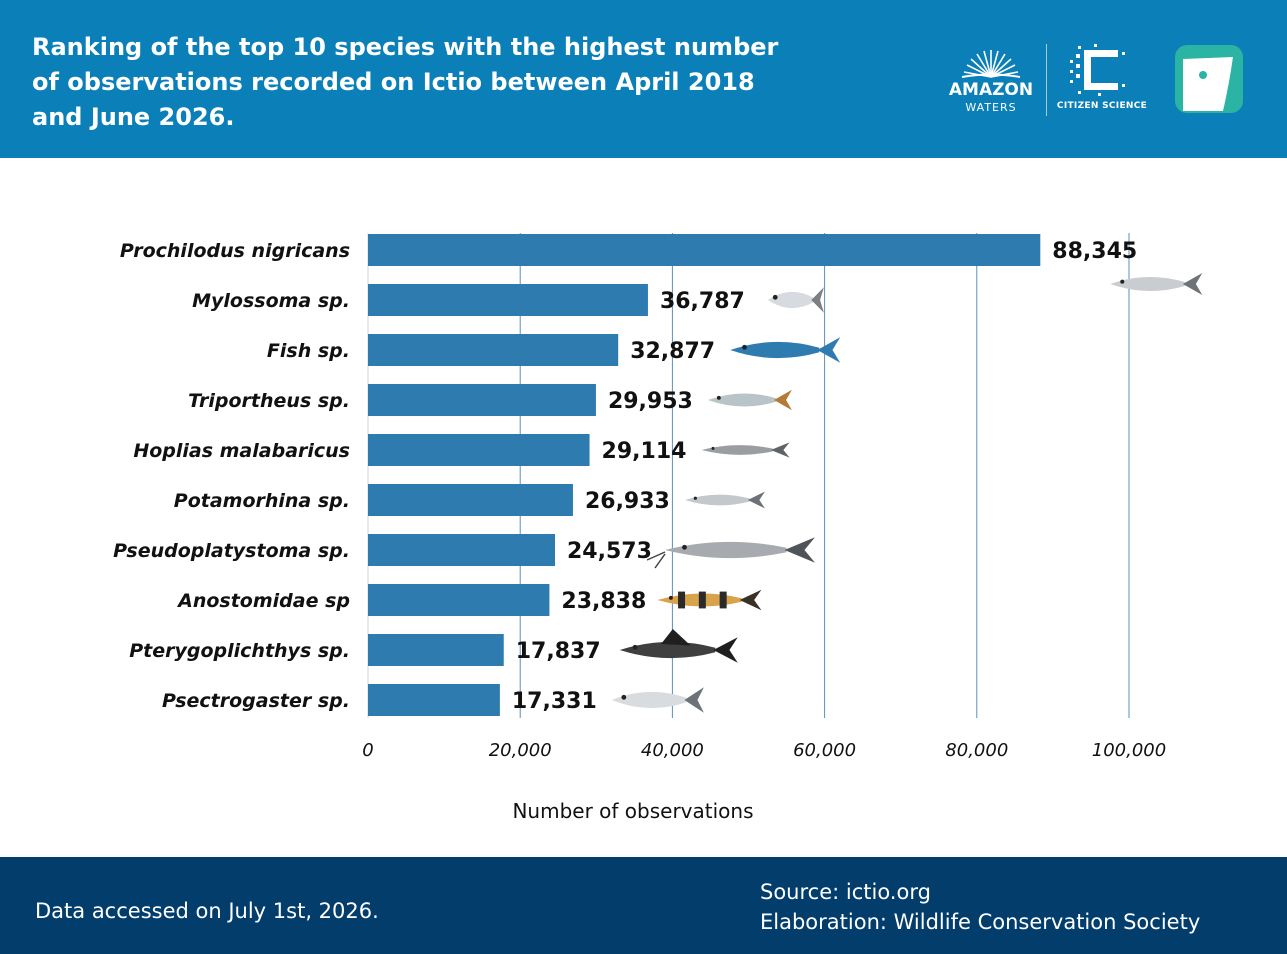 This screenshot has width=1287, height=954. Describe the element at coordinates (554, 701) in the screenshot. I see `value-label: 17,331` at that location.